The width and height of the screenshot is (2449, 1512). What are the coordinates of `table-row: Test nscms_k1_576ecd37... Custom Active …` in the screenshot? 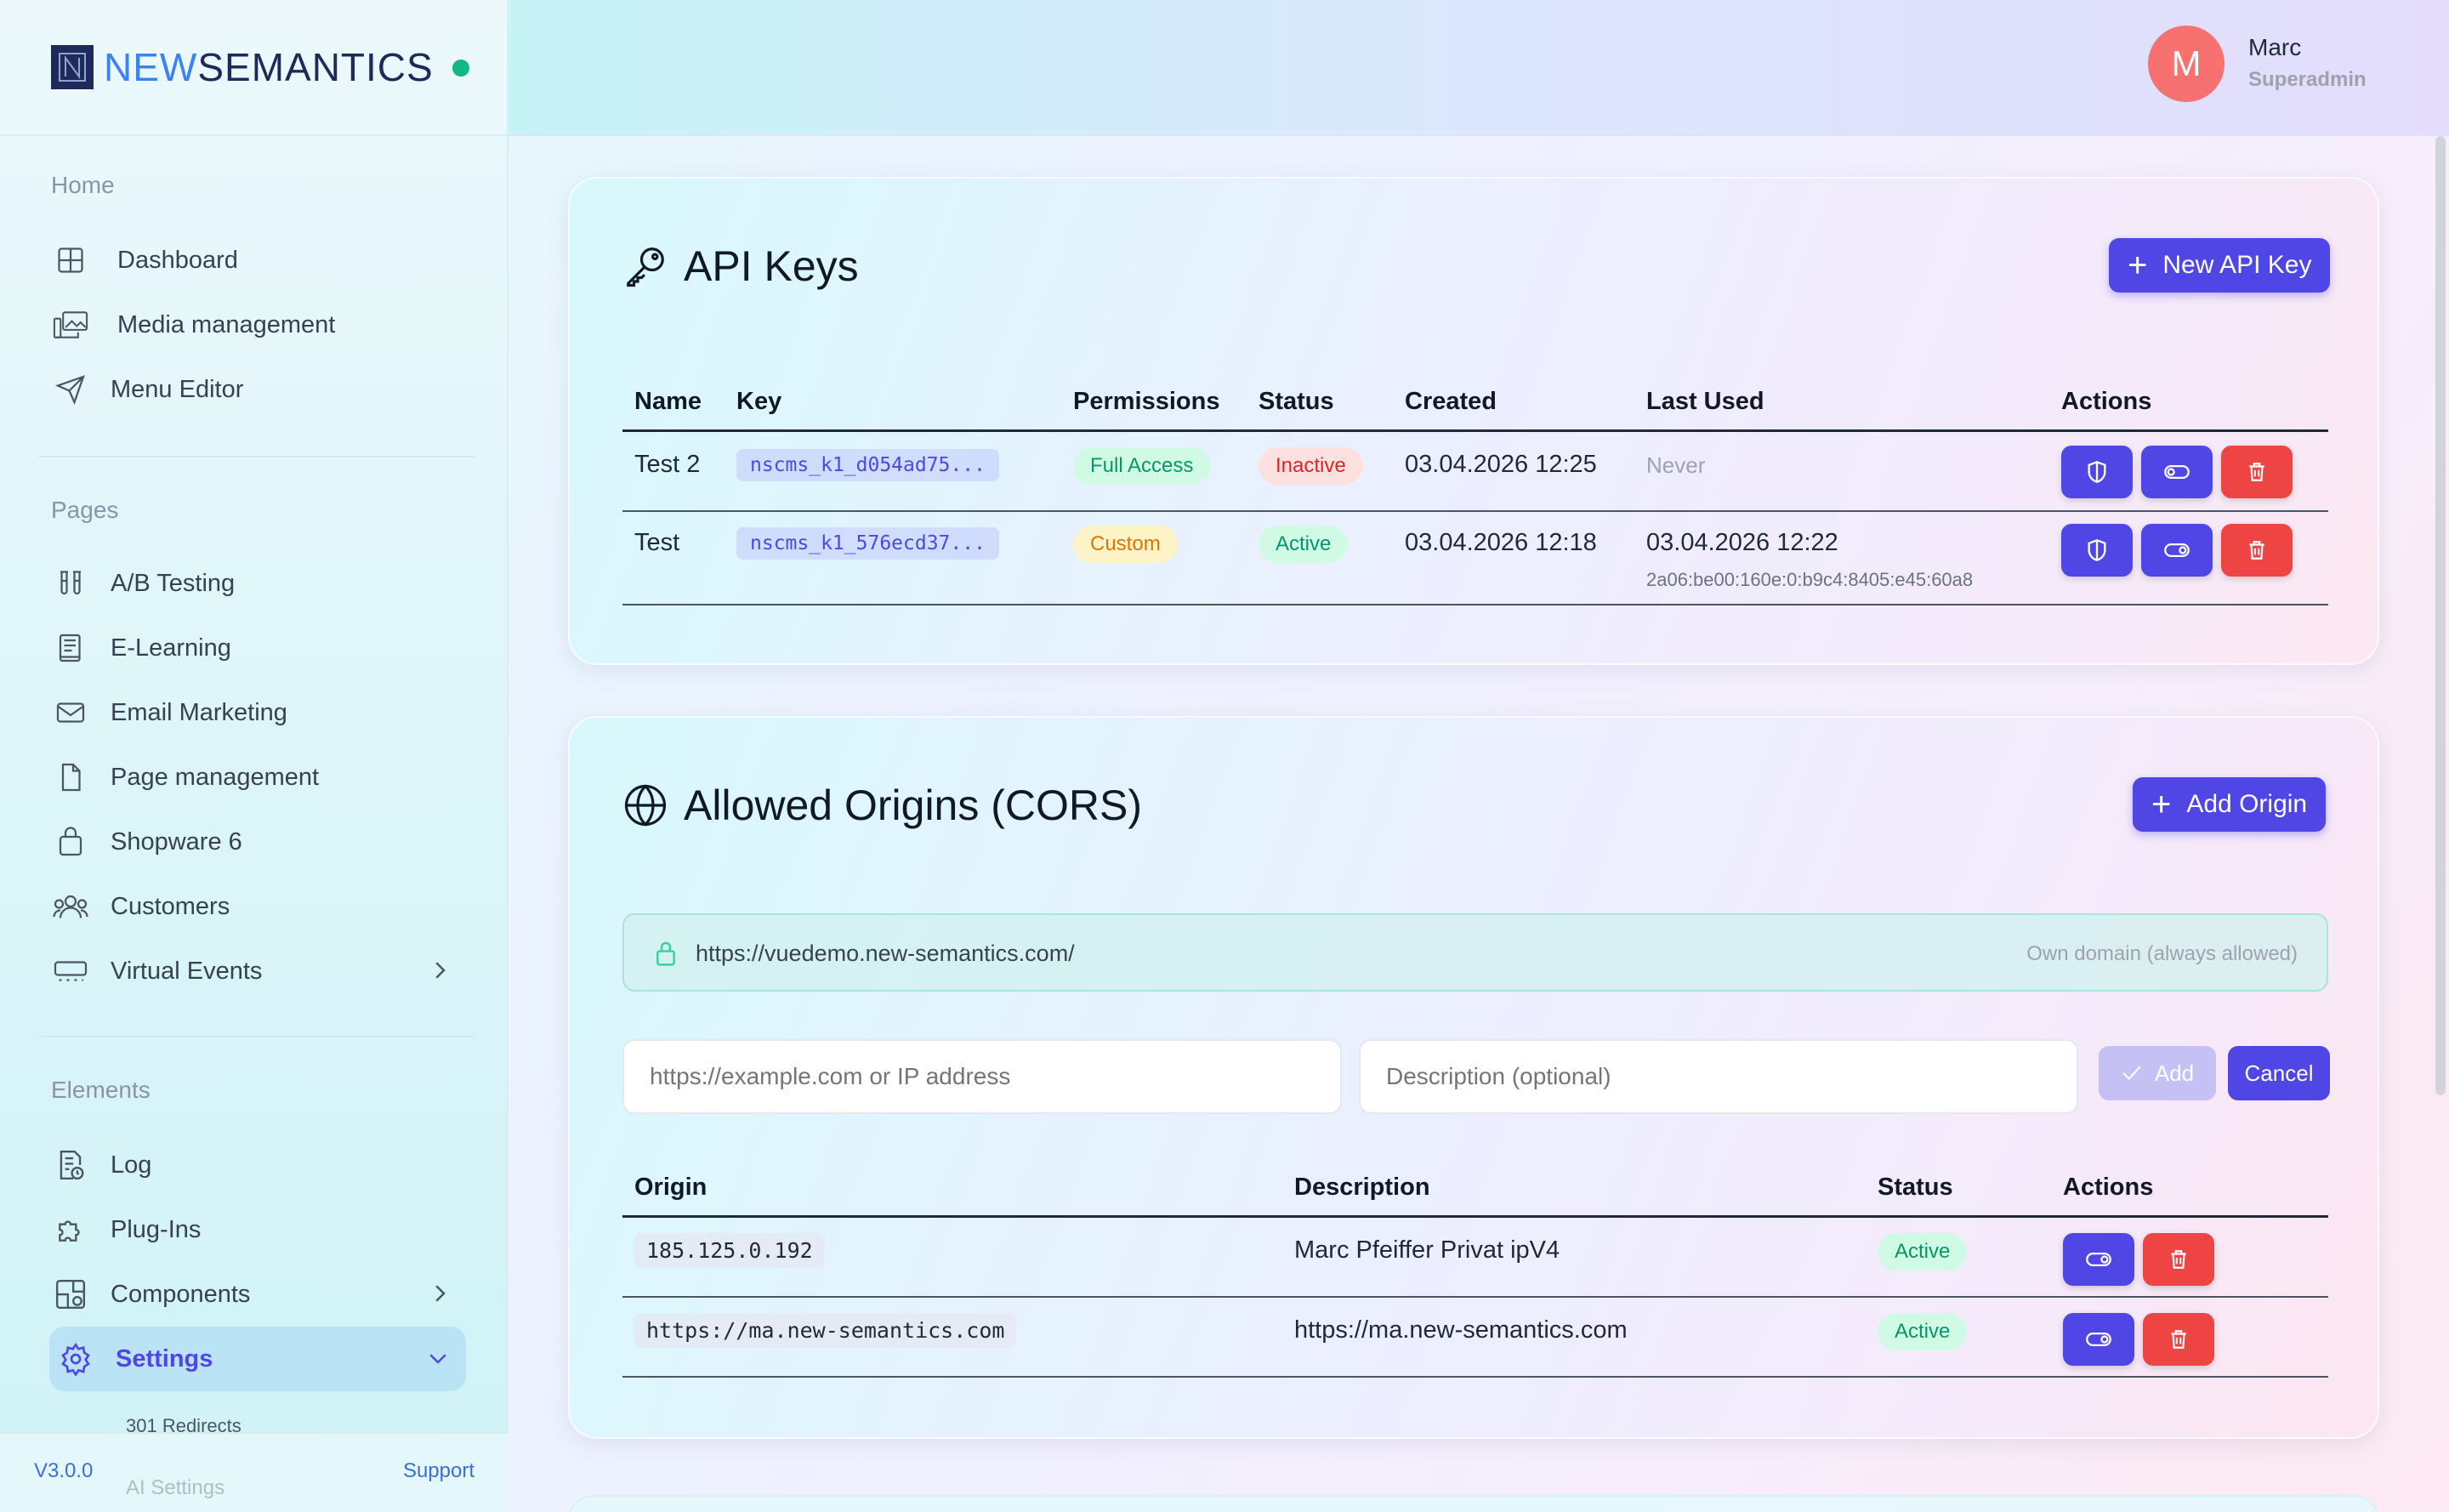 It's located at (1475, 557).